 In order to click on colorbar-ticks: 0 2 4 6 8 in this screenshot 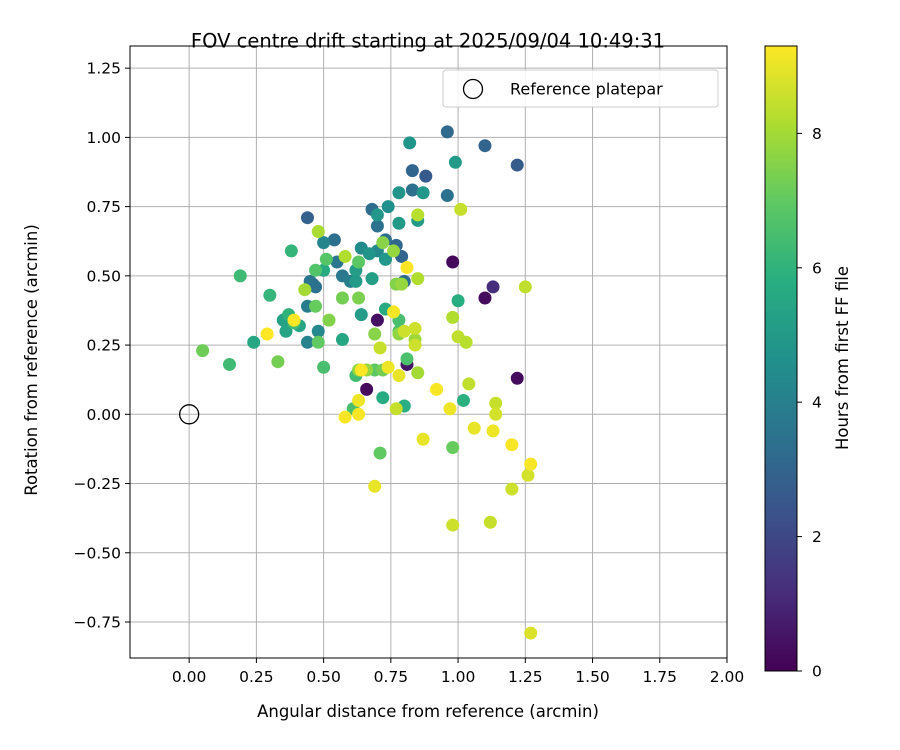, I will do `click(809, 403)`.